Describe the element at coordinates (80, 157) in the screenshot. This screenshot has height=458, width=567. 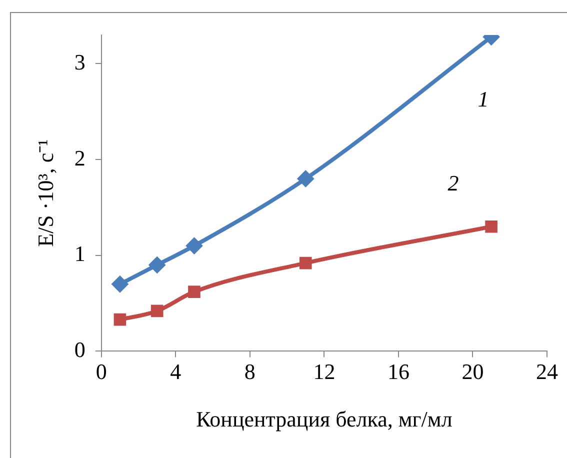
I see `y-tick-label: 2` at that location.